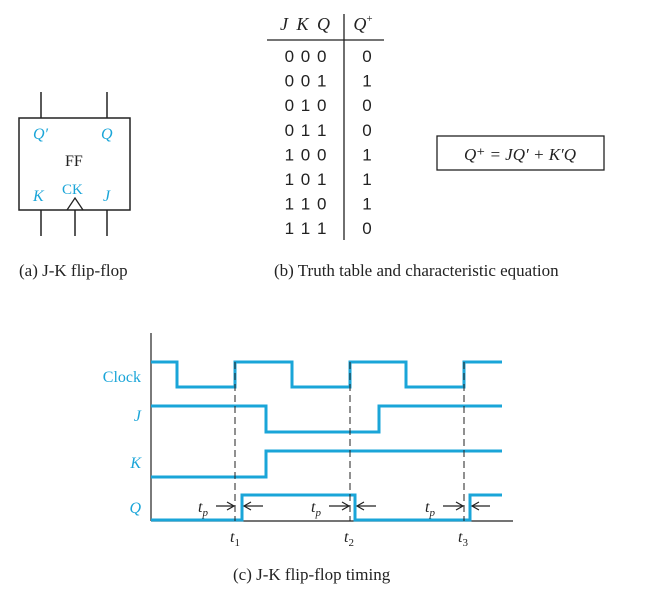 The image size is (652, 591). What do you see at coordinates (306, 154) in the screenshot?
I see `truth-table-row-inputs: 1 0 0` at bounding box center [306, 154].